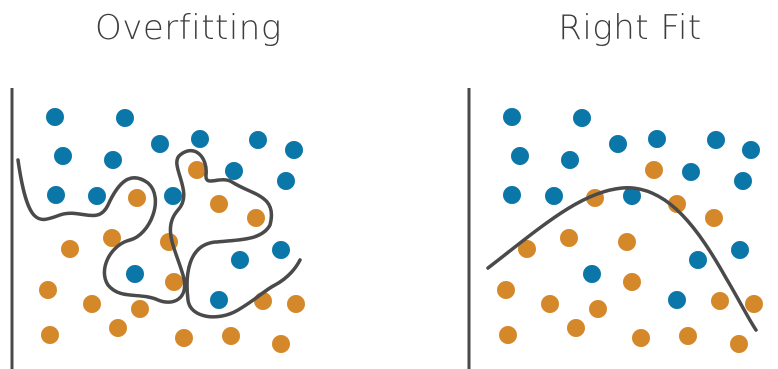  I want to click on right-fit-title: Right Fit, so click(630, 28).